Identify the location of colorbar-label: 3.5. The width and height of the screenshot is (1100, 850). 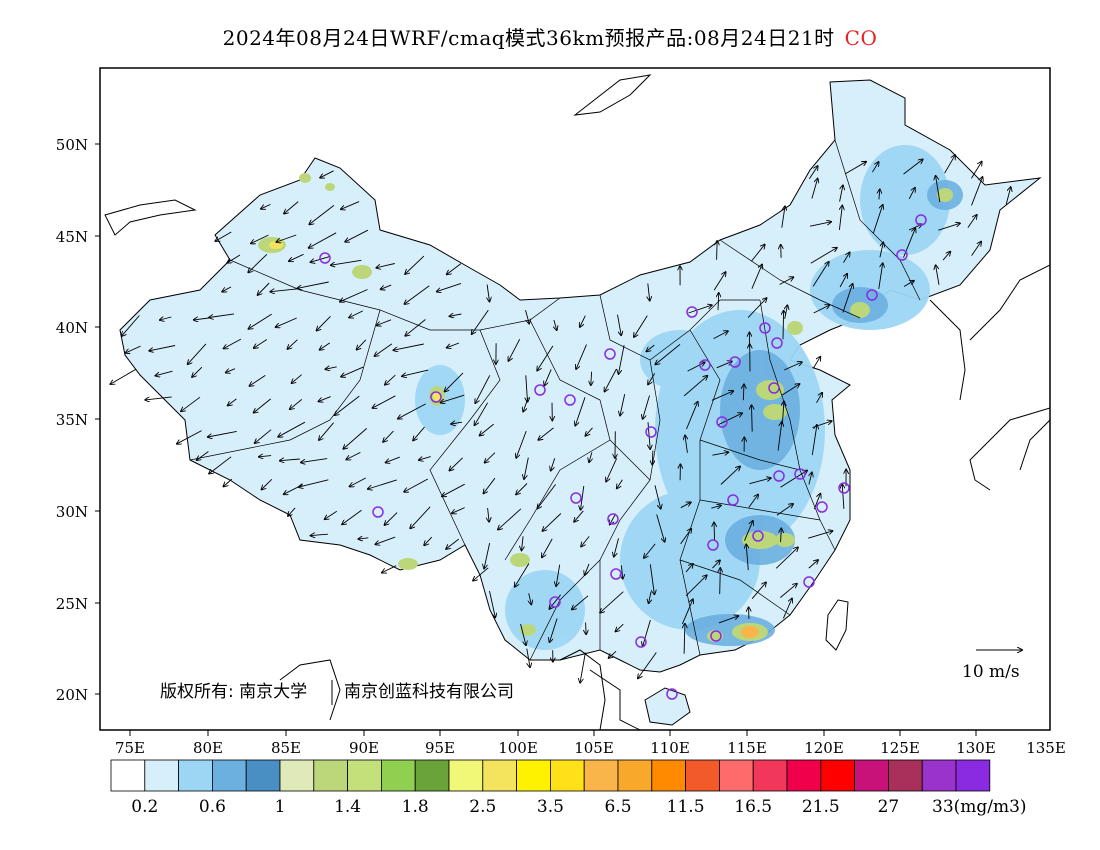
(550, 807).